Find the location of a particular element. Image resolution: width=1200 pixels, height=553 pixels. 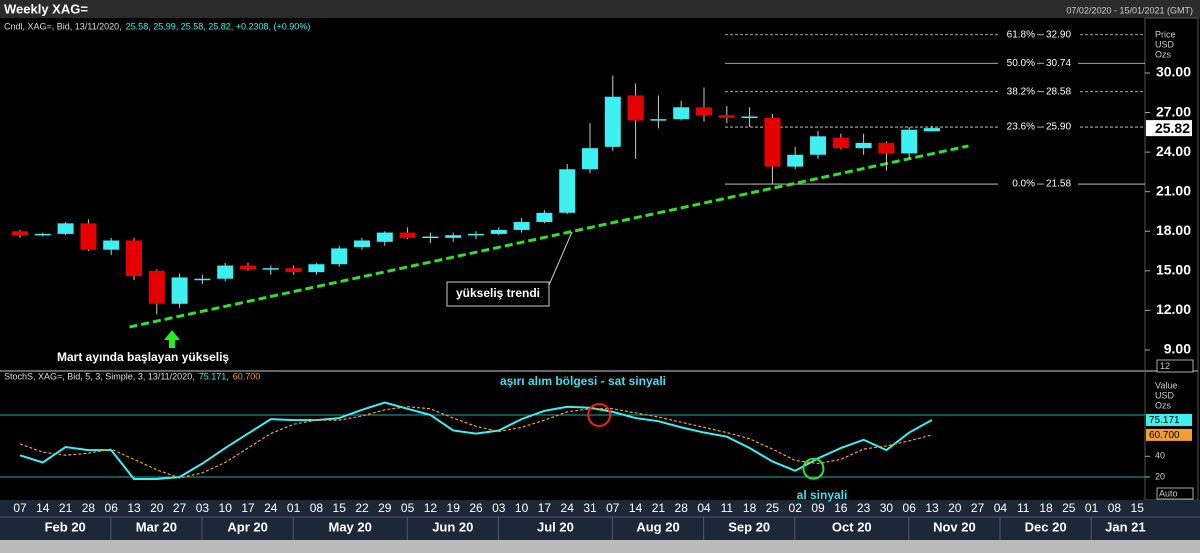

date-range: 07/02/2020 - 15/01/2021 (GMT) is located at coordinates (1129, 10).